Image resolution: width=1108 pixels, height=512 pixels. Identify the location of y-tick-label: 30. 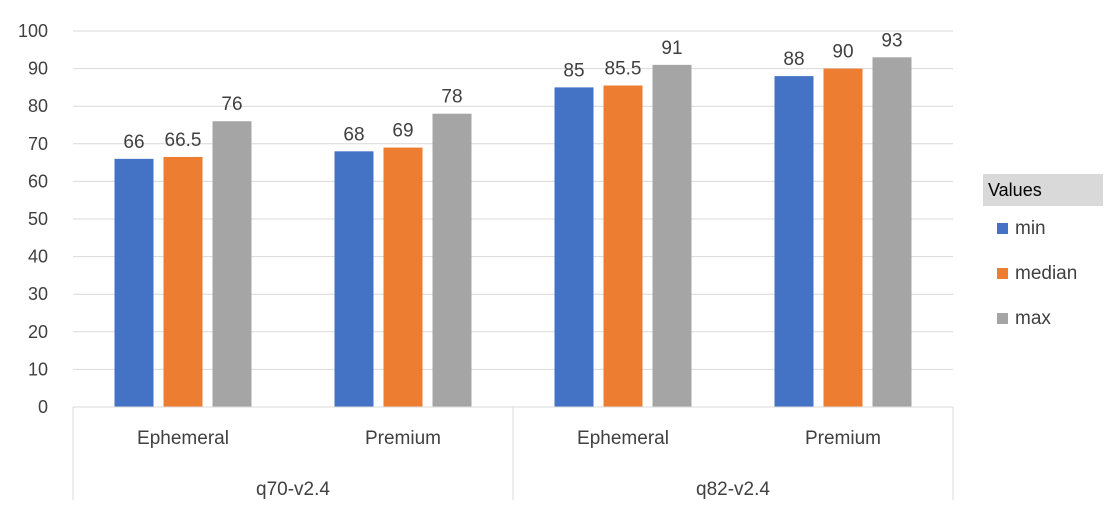
(38, 294).